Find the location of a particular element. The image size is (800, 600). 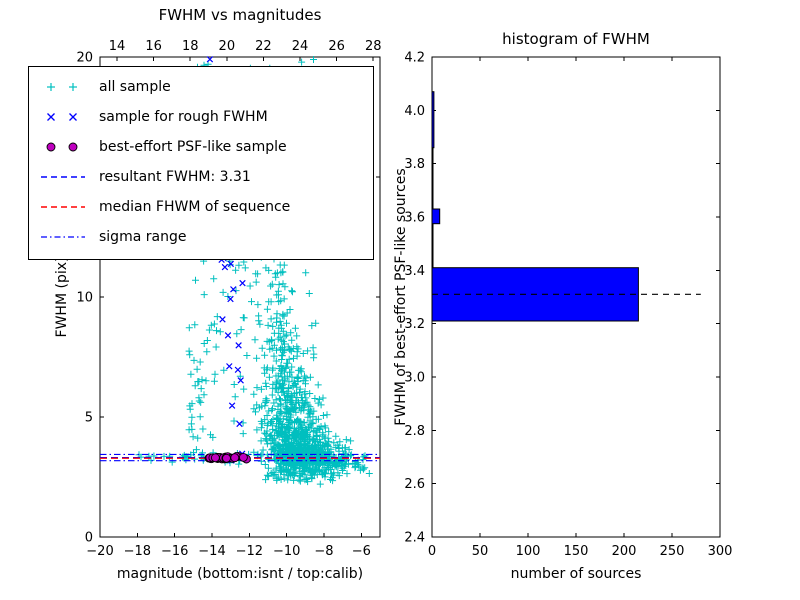

svg-text: −12 is located at coordinates (249, 551).